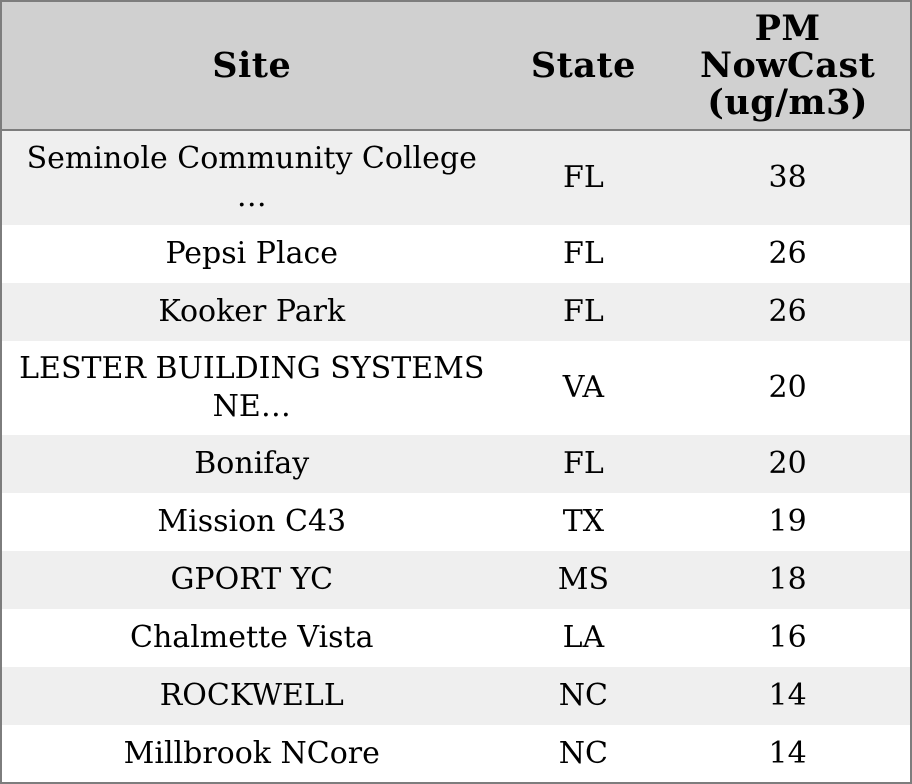 This screenshot has height=784, width=912. What do you see at coordinates (252, 521) in the screenshot?
I see `site-cell: Mission C43` at bounding box center [252, 521].